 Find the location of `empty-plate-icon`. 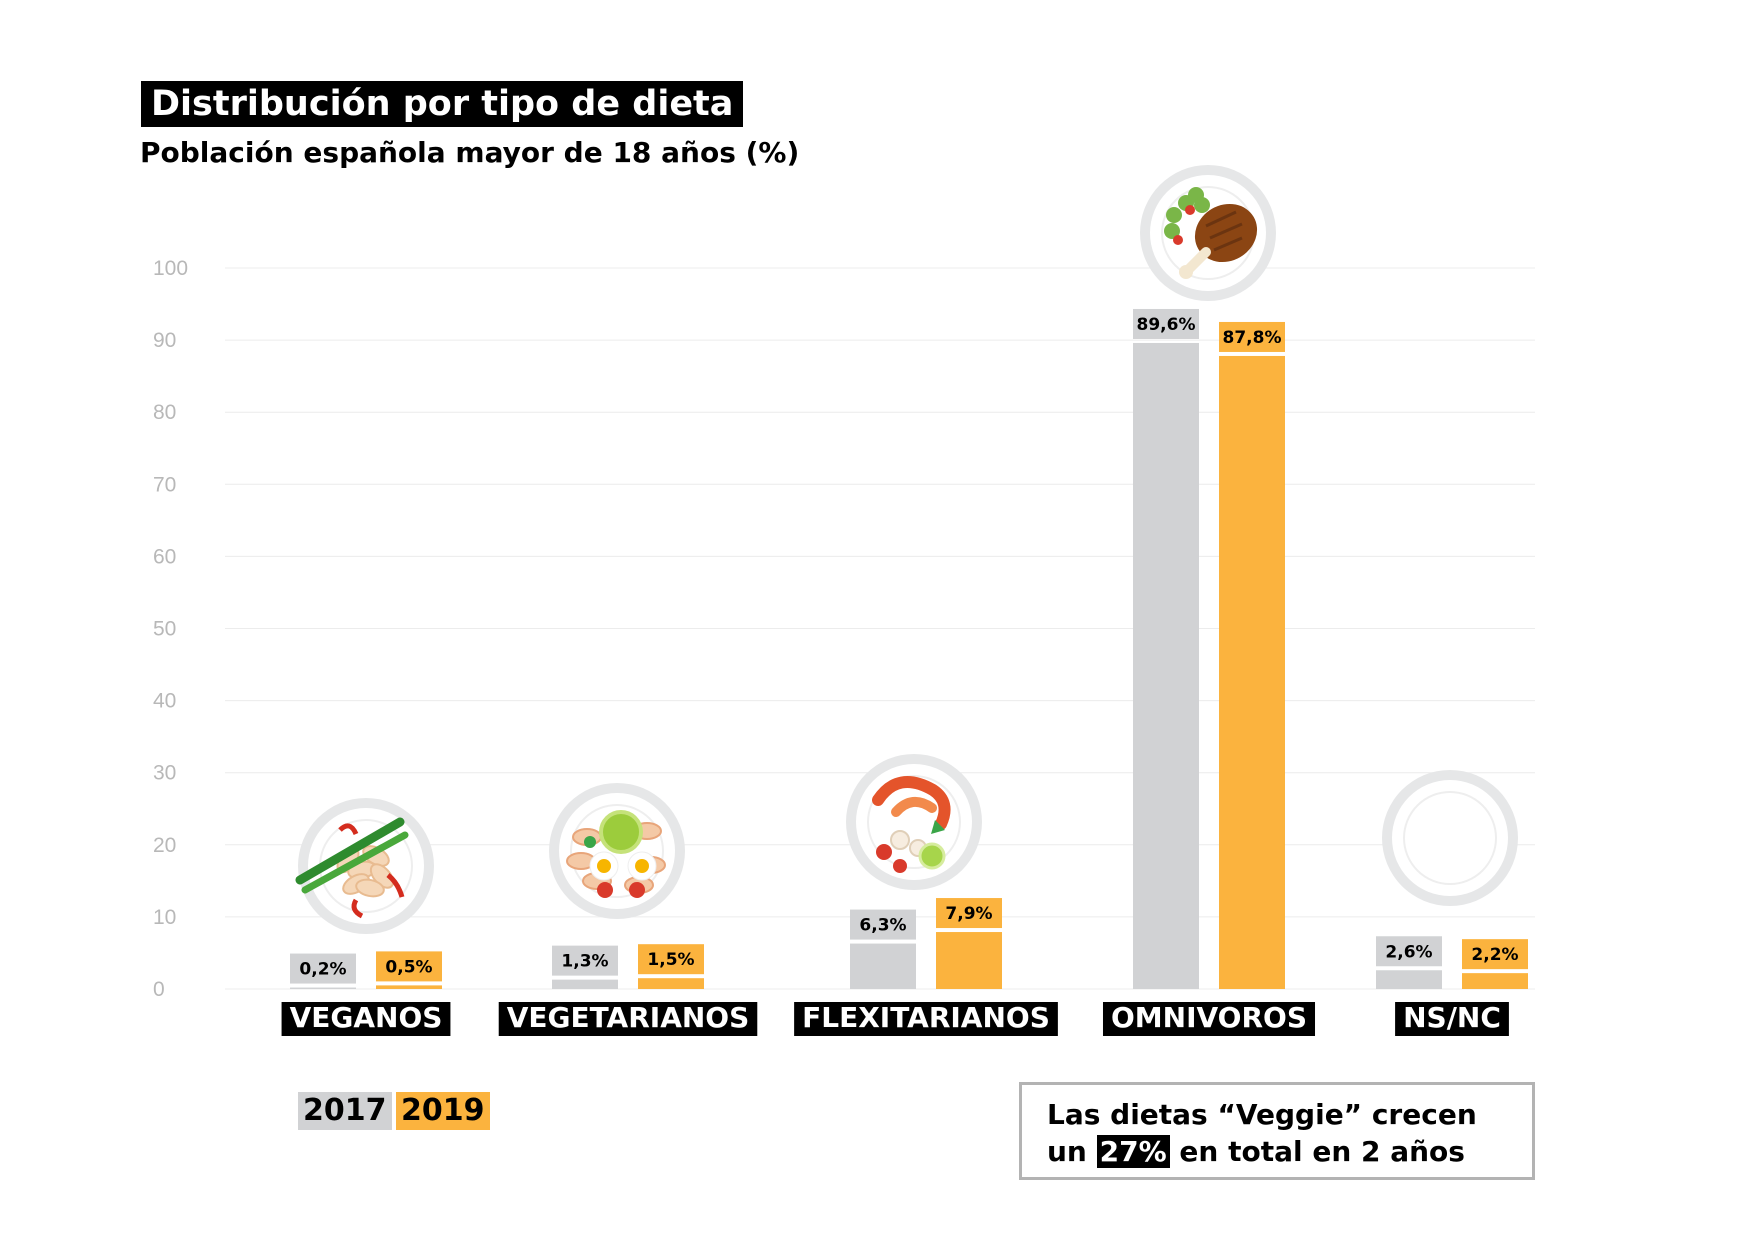

empty-plate-icon is located at coordinates (1450, 838).